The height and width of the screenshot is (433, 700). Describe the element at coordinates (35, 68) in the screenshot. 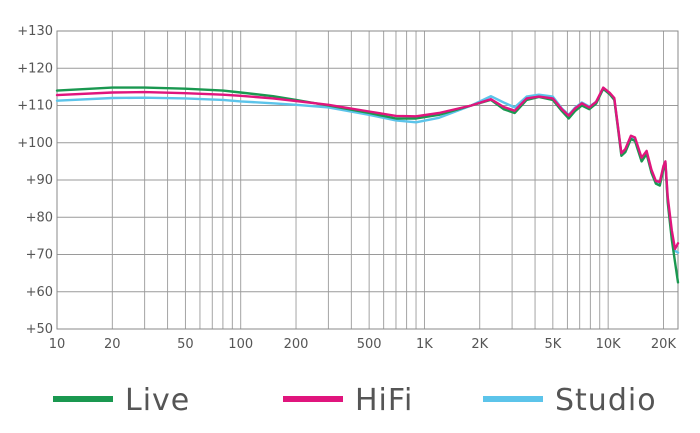

I see `y-tick-label: +120` at that location.